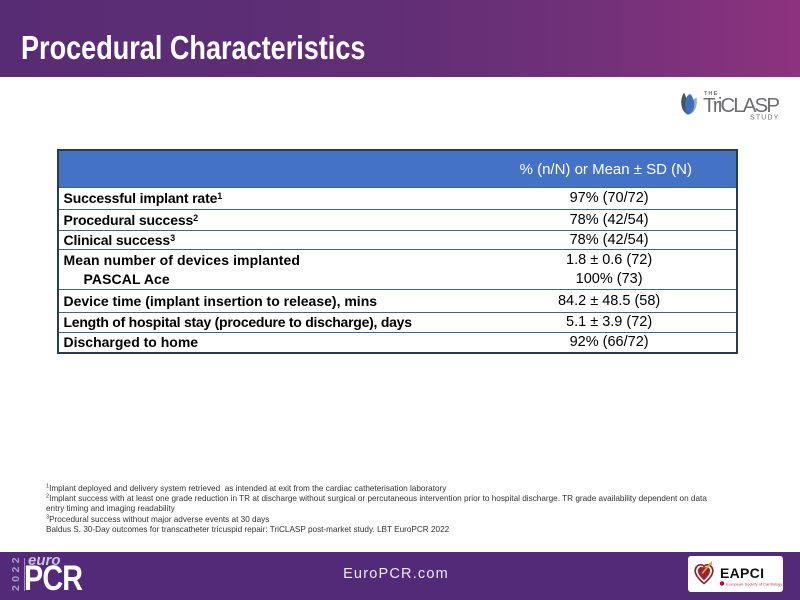  What do you see at coordinates (754, 584) in the screenshot?
I see `svg-text: European Society of Cardiology` at bounding box center [754, 584].